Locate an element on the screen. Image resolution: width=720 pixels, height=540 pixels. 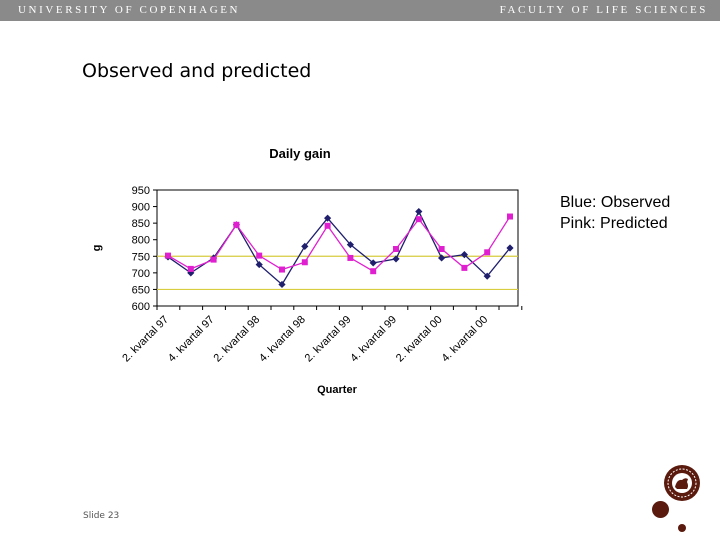
legend-observed: Blue: Observed is located at coordinates (615, 202).